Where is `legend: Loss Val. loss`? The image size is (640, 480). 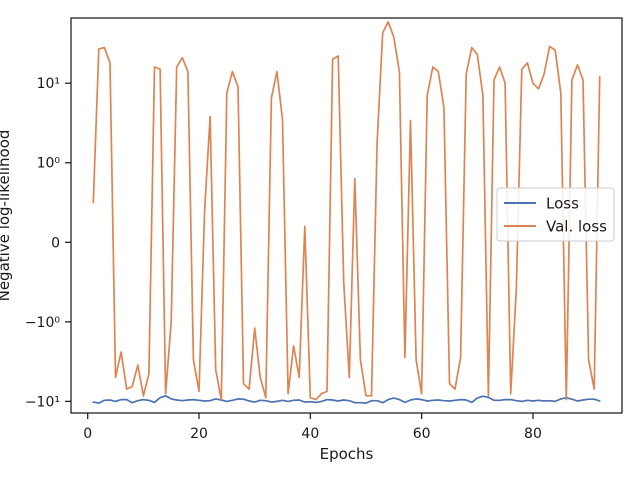
legend: Loss Val. loss is located at coordinates (555, 214).